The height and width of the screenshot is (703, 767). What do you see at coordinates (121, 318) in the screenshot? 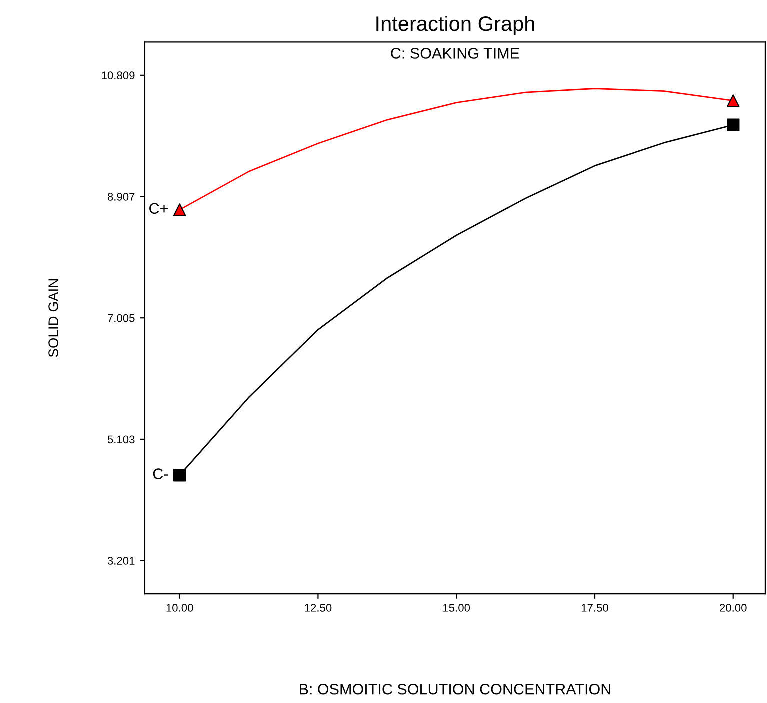
I see `y-tick-label: 7.005` at bounding box center [121, 318].